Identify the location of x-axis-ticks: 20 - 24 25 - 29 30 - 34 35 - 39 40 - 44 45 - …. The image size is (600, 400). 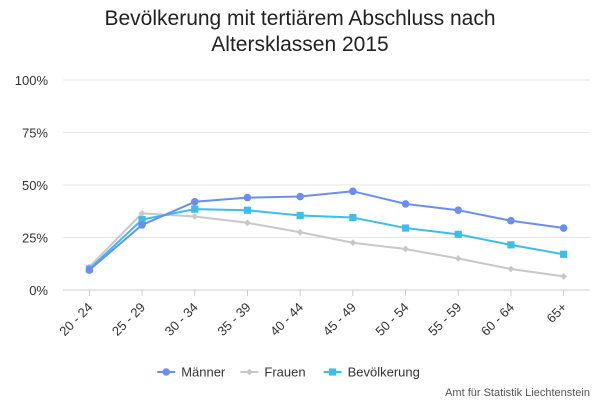
(313, 314).